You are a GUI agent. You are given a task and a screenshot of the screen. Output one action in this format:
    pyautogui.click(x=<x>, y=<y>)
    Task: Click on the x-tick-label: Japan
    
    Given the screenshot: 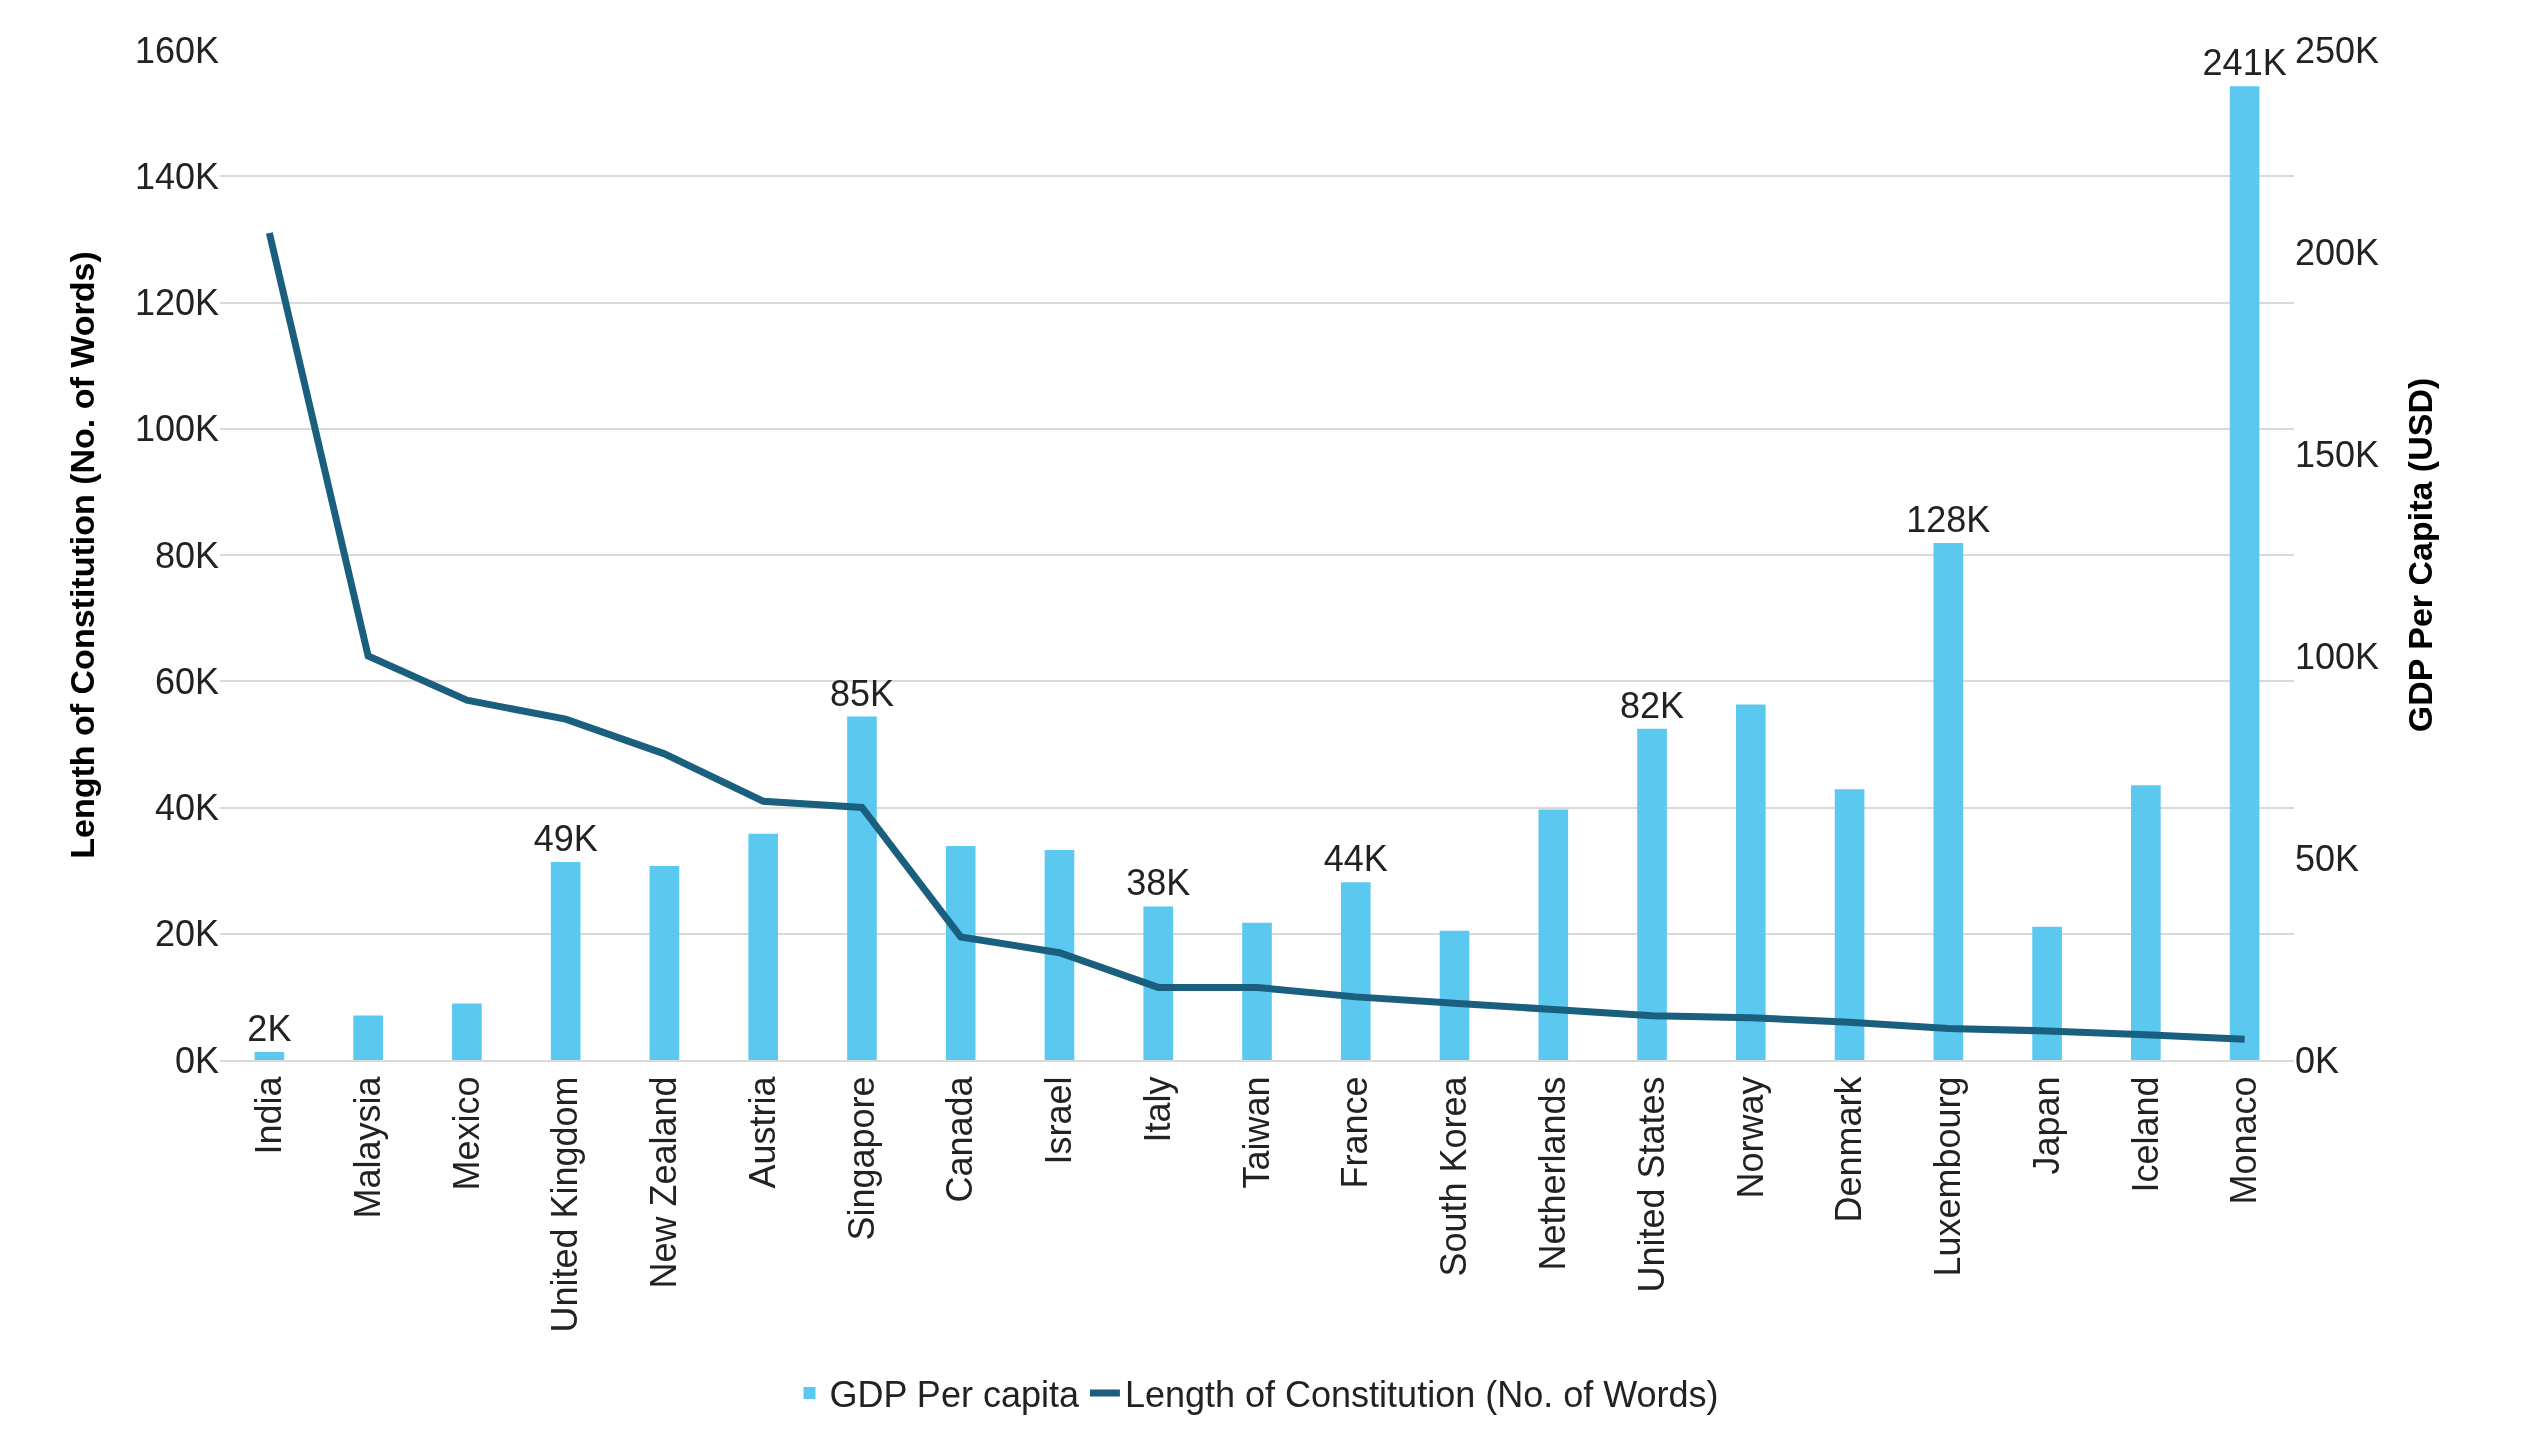 What is the action you would take?
    pyautogui.click(x=2046, y=1125)
    